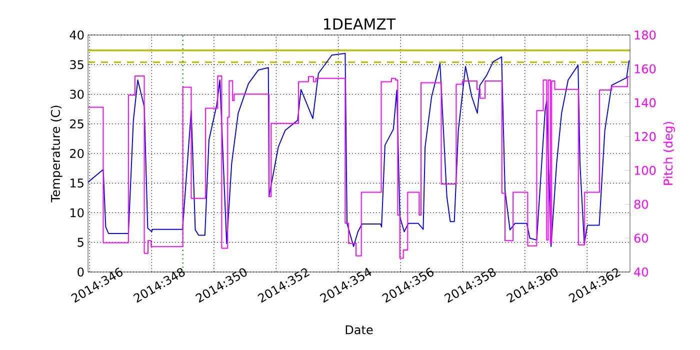 This screenshot has width=700, height=350. I want to click on y2-tick-label: 120, so click(645, 137).